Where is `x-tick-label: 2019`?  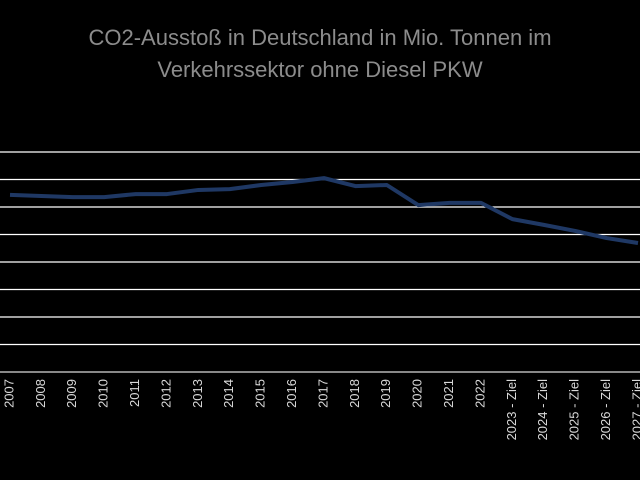 x-tick-label: 2019 is located at coordinates (385, 393).